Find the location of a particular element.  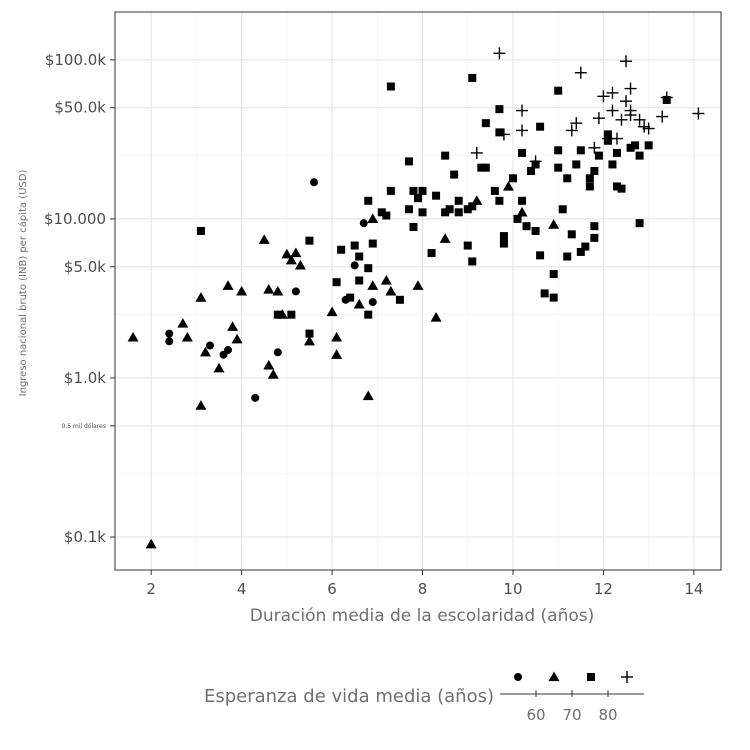

x-tick-label: 14 is located at coordinates (693, 589).